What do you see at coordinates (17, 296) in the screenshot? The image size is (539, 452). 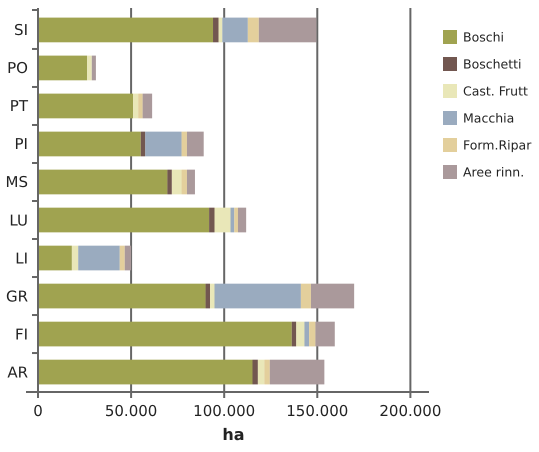 I see `y-tick-label: GR` at bounding box center [17, 296].